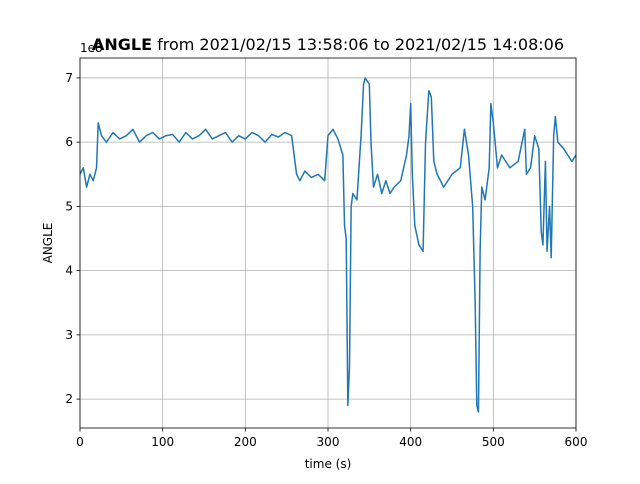  Describe the element at coordinates (80, 442) in the screenshot. I see `x-tick-label: 0` at that location.